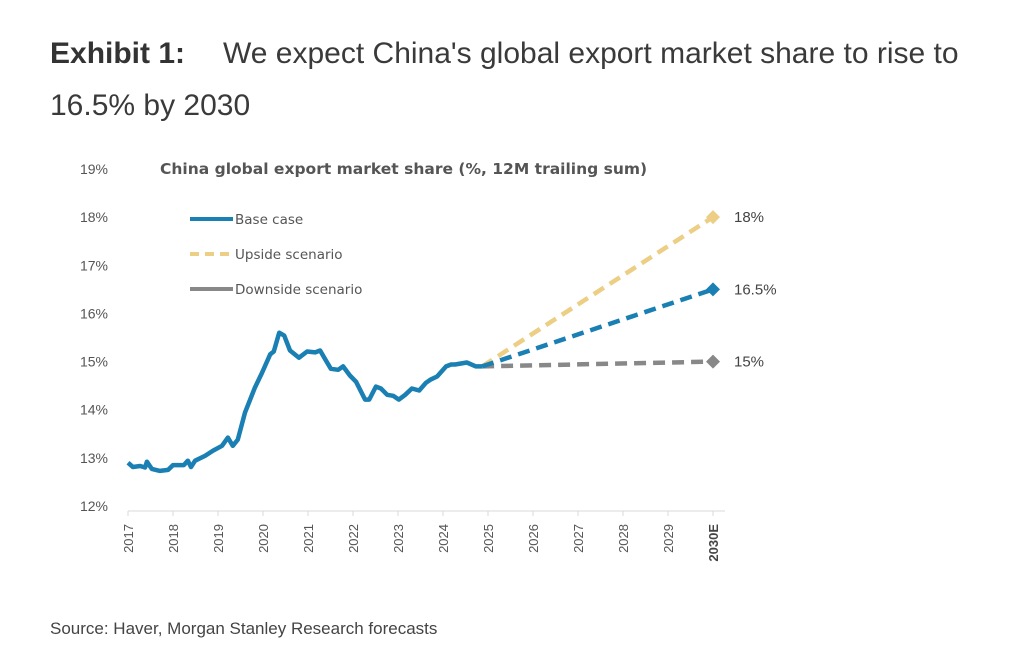 The height and width of the screenshot is (662, 1020). What do you see at coordinates (623, 538) in the screenshot?
I see `x-tick-label: 2028` at bounding box center [623, 538].